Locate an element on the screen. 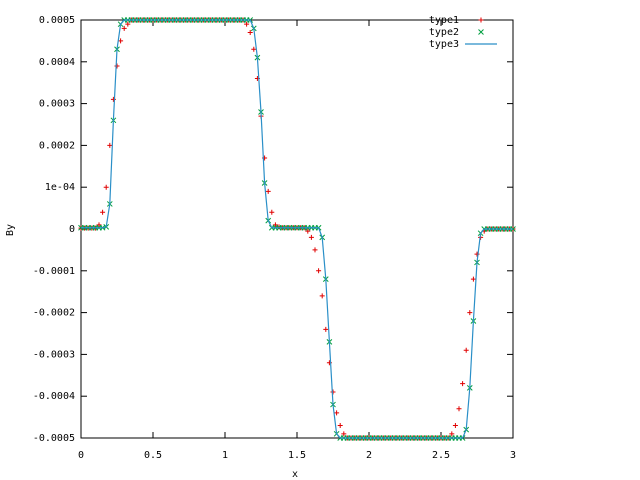 The image size is (640, 480). legend-label: type3 is located at coordinates (444, 44).